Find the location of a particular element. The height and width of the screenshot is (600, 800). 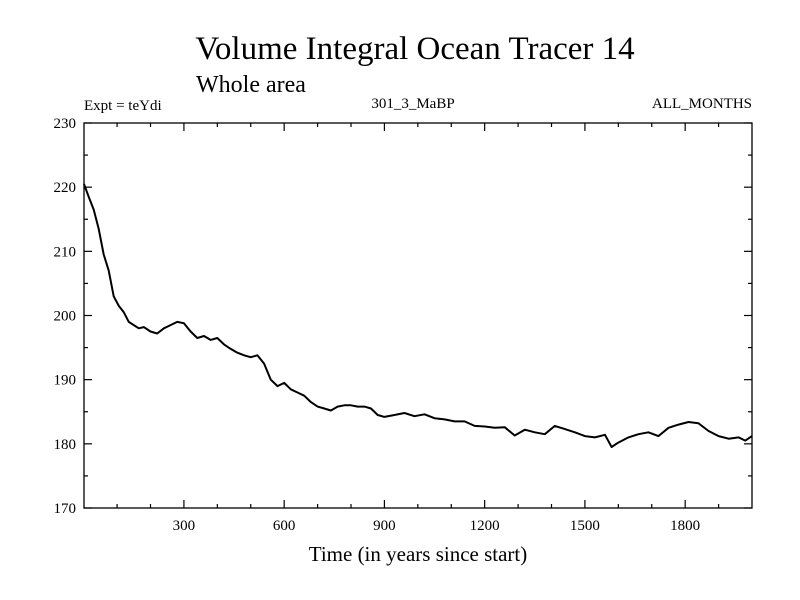

period-label: ALL_MONTHS is located at coordinates (702, 104).